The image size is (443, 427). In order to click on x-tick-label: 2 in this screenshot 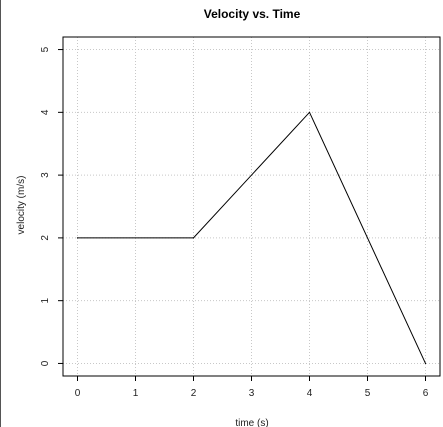, I will do `click(194, 393)`.